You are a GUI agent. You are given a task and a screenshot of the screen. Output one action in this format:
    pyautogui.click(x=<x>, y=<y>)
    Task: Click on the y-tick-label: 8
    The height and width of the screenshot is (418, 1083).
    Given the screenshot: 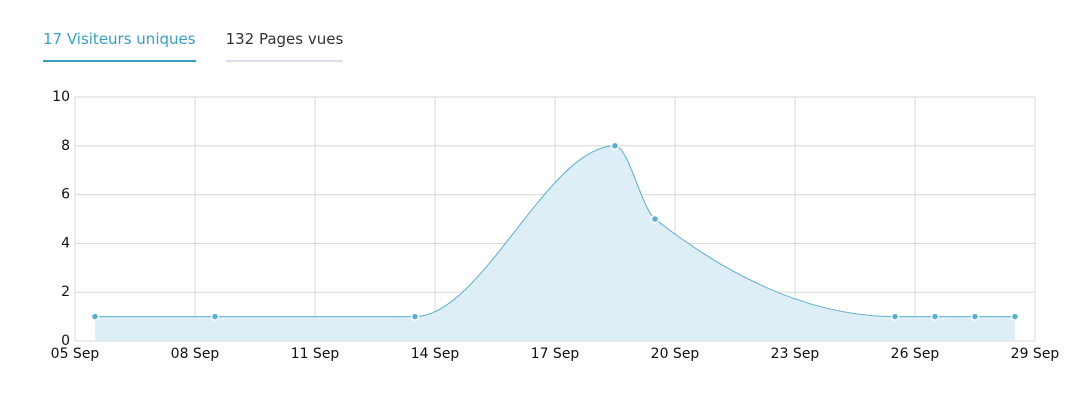 What is the action you would take?
    pyautogui.click(x=65, y=146)
    